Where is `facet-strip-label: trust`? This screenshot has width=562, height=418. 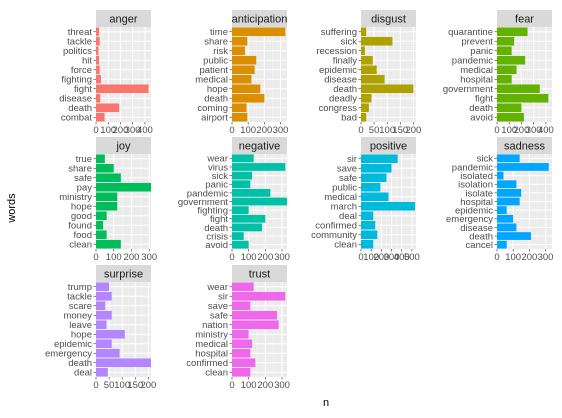 facet-strip-label: trust is located at coordinates (259, 275).